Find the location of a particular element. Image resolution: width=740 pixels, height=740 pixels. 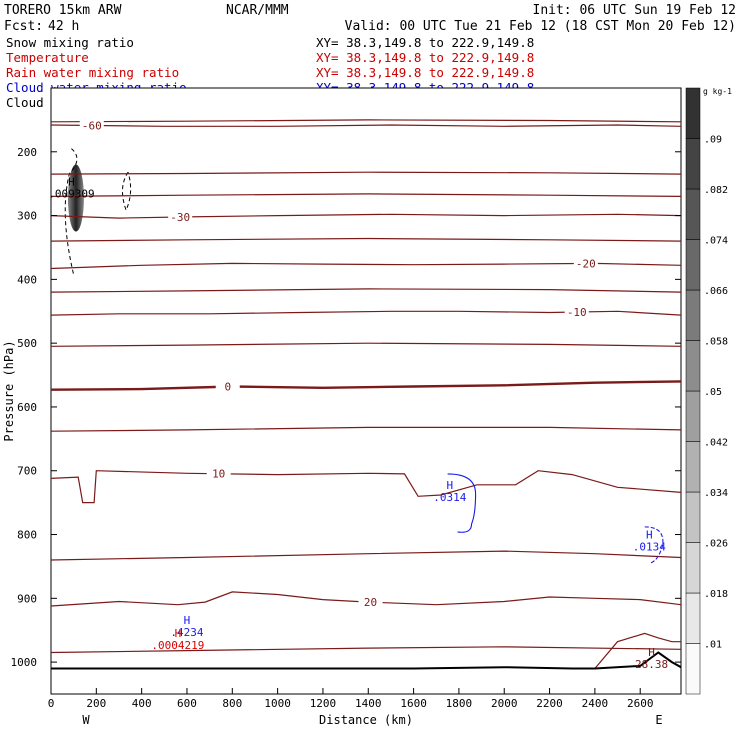

x-tick-label: 1000 is located at coordinates (277, 703).